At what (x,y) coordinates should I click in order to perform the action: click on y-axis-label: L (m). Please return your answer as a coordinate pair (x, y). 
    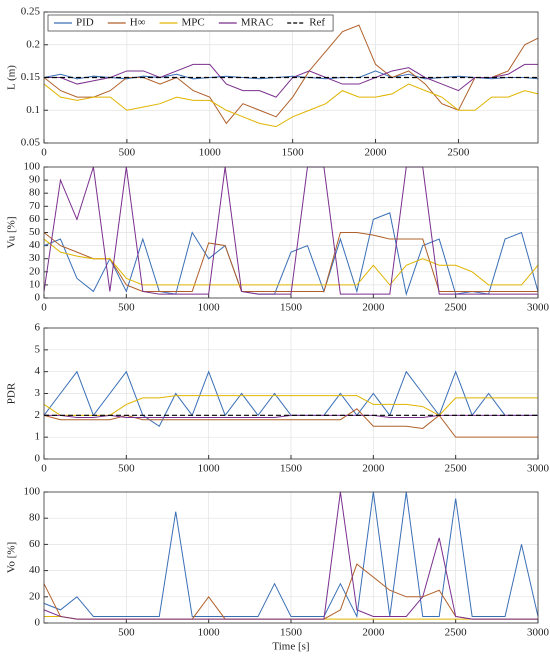
    Looking at the image, I should click on (12, 77).